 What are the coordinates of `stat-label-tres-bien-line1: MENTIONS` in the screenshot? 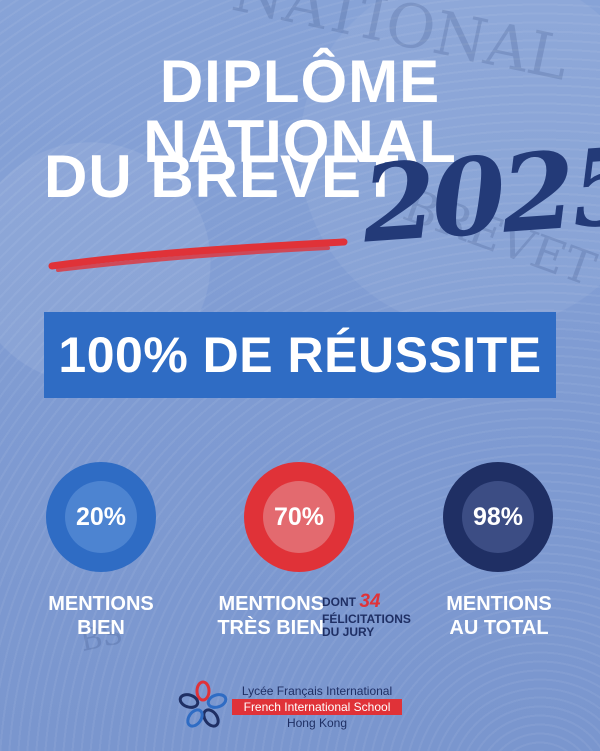 It's located at (271, 604).